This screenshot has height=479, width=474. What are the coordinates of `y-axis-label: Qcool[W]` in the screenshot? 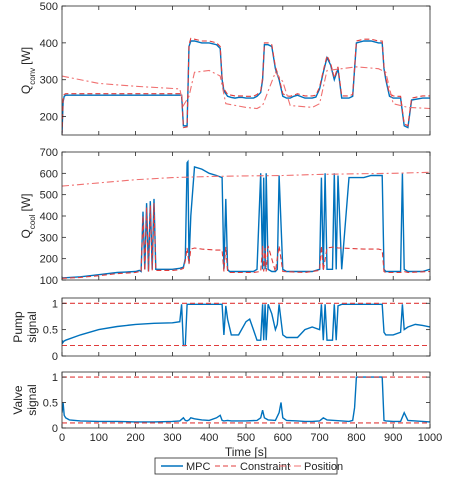 It's located at (28, 215).